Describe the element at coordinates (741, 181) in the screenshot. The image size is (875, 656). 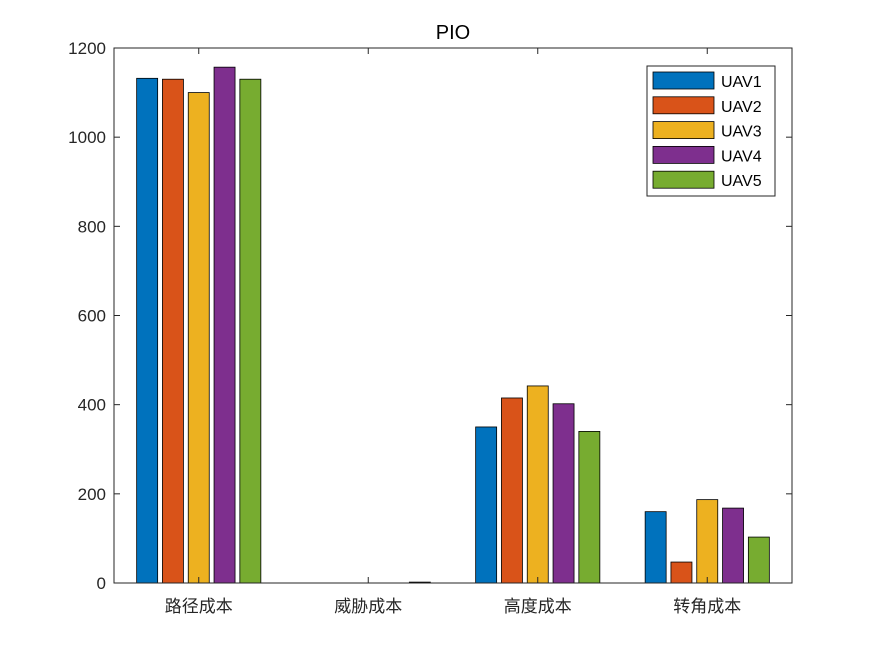
I see `legend-label: UAV5` at that location.